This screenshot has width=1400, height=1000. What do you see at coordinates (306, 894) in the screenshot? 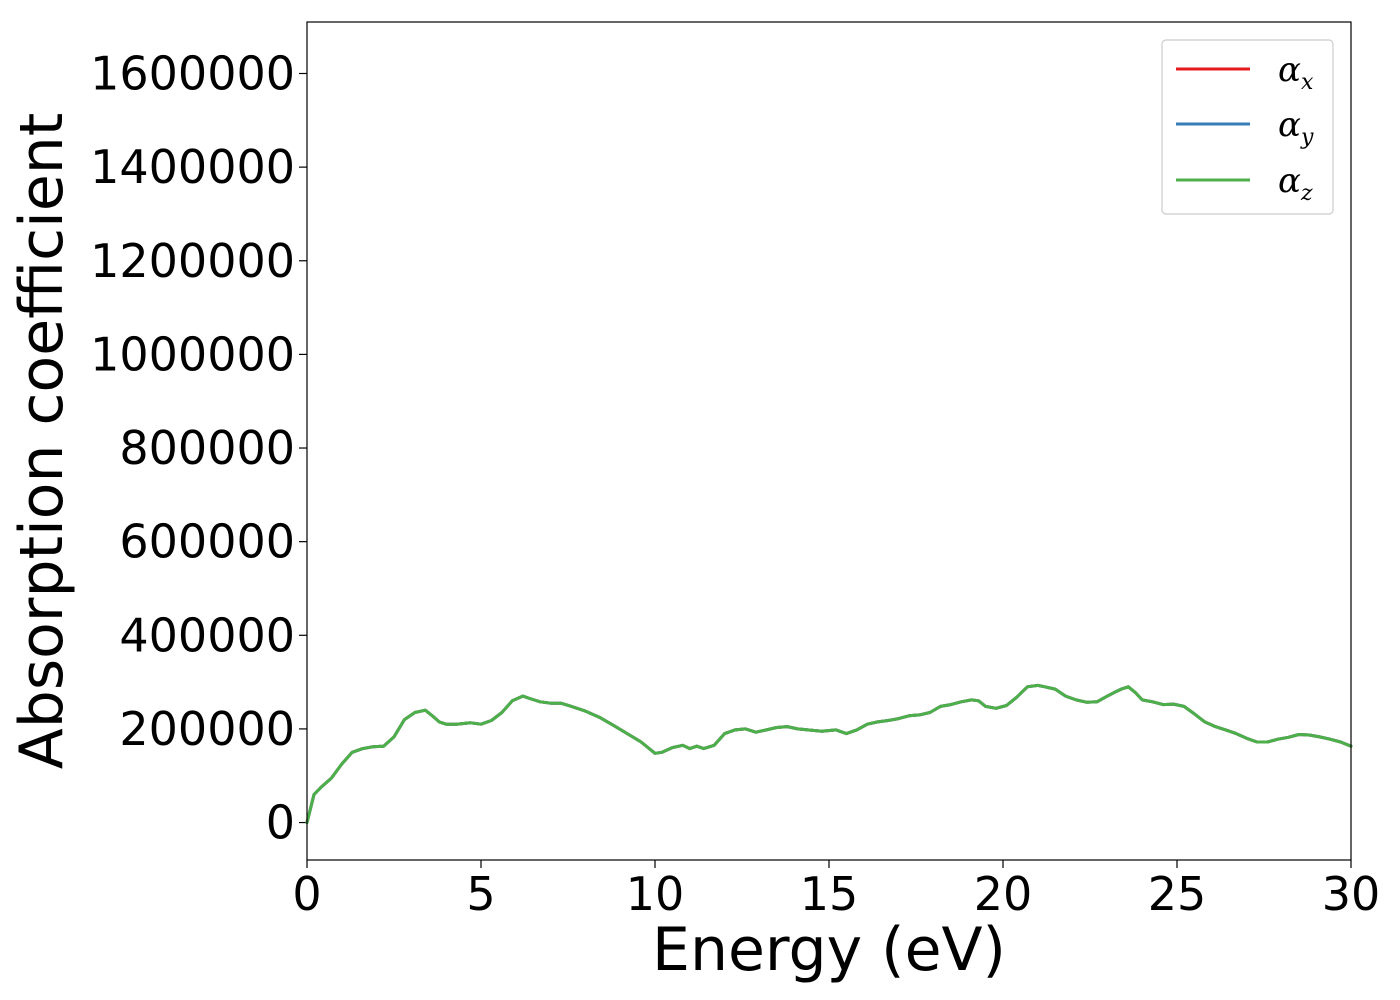
I see `x-tick-label: 0` at bounding box center [306, 894].